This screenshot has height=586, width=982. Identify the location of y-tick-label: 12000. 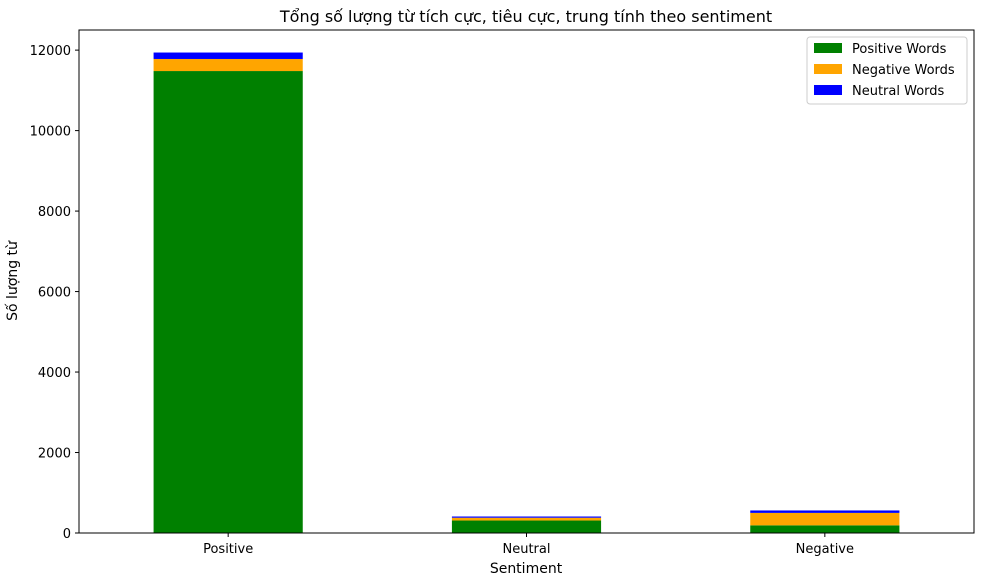
(50, 51).